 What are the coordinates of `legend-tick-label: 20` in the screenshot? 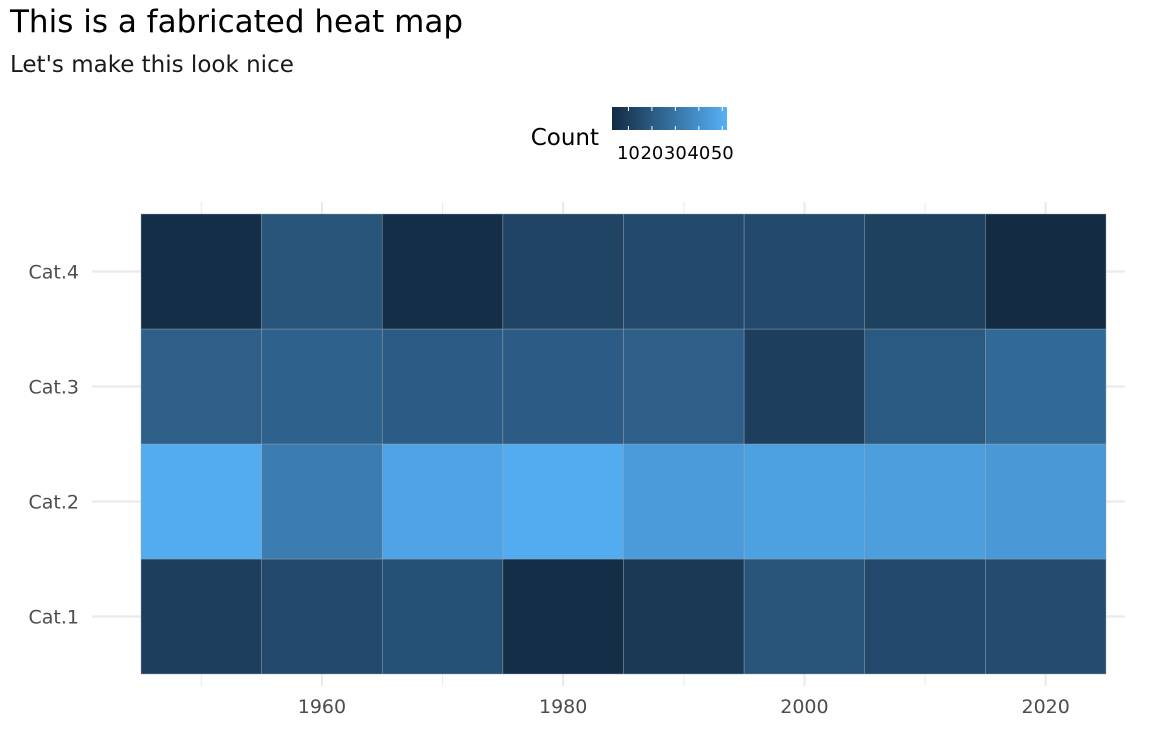 It's located at (651, 153).